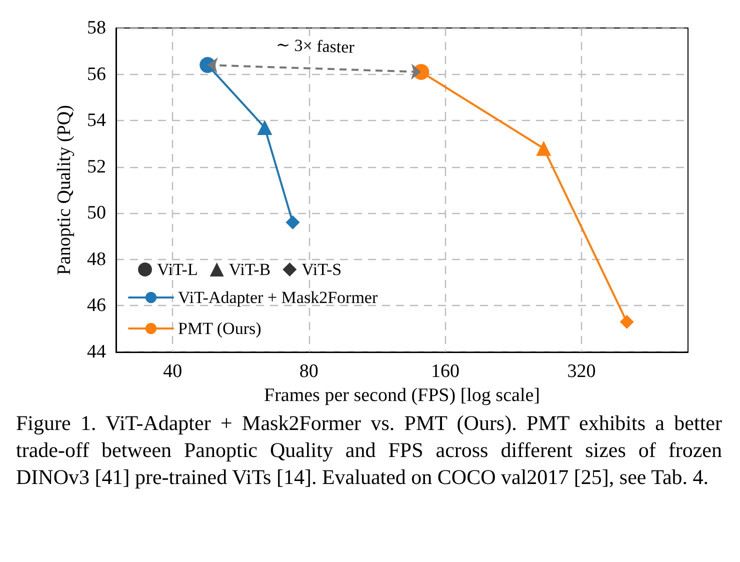  Describe the element at coordinates (322, 269) in the screenshot. I see `legend-label: ViT-S` at that location.